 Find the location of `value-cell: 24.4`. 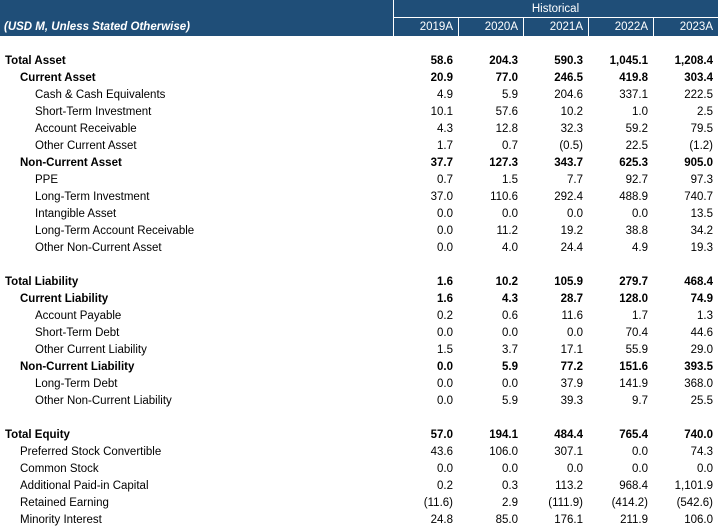

value-cell: 24.4 is located at coordinates (571, 248).